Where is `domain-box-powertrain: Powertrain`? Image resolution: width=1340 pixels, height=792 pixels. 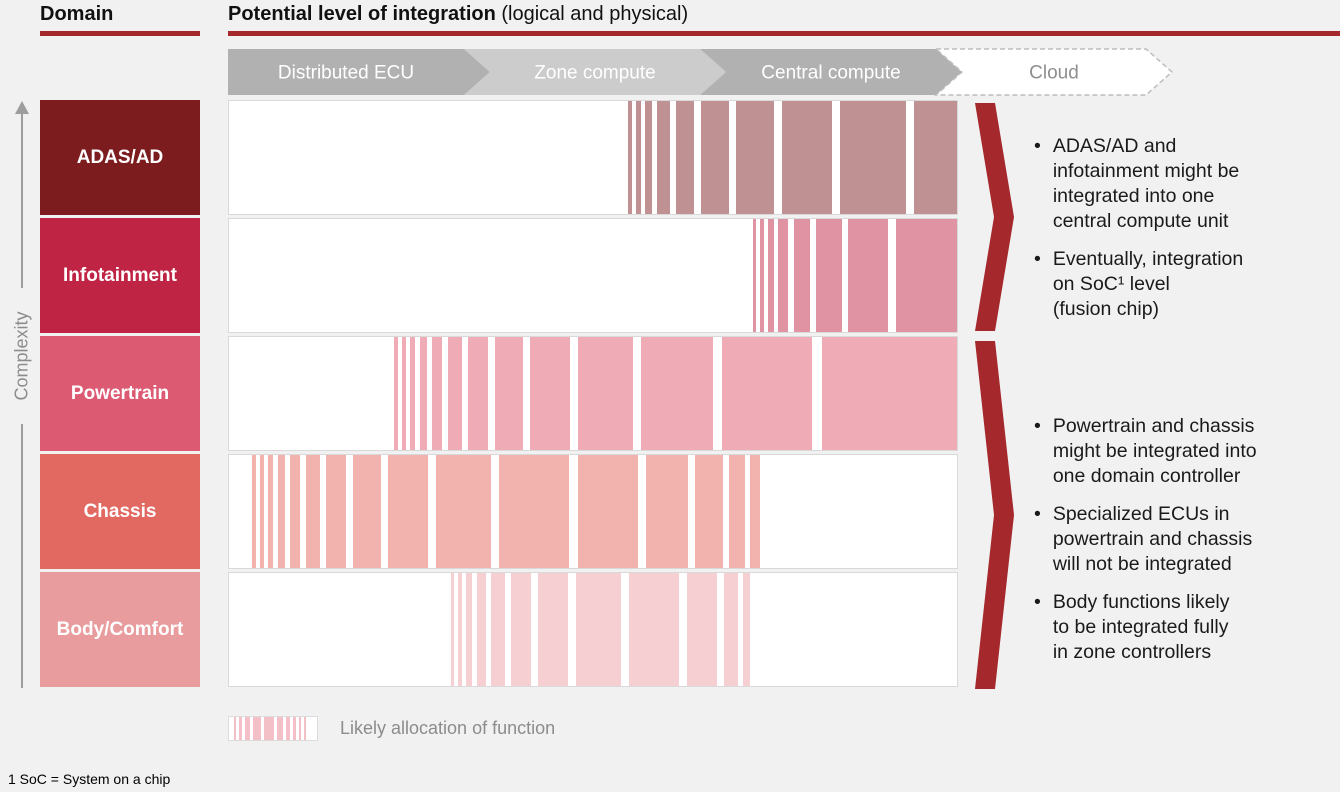 domain-box-powertrain: Powertrain is located at coordinates (120, 393).